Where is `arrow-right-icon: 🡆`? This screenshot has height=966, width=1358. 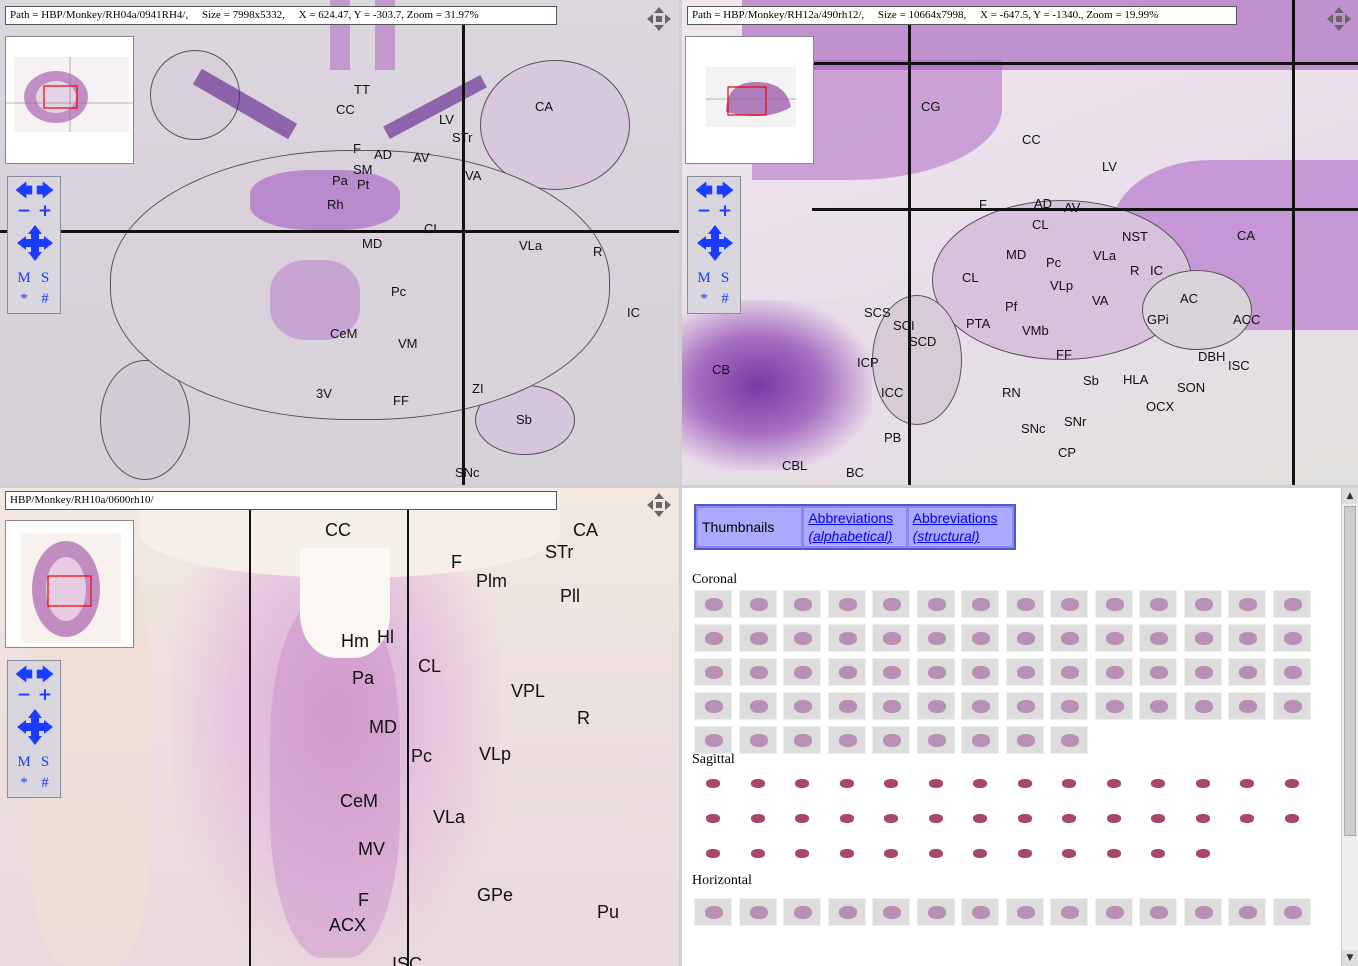 arrow-right-icon: 🡆 is located at coordinates (45, 191).